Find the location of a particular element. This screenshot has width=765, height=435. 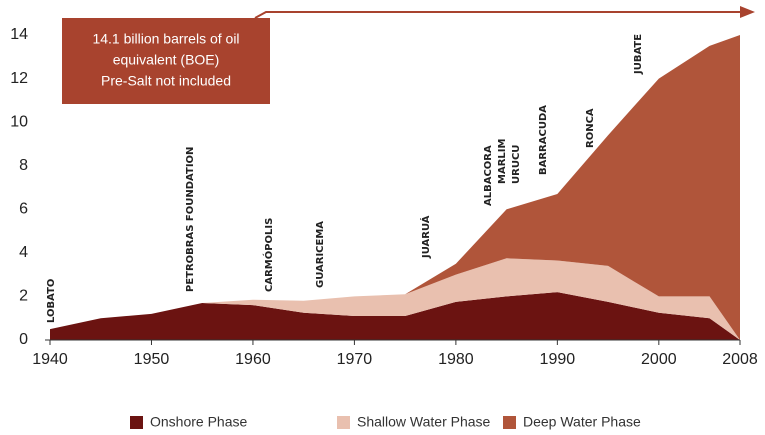

x-tick-label: 1940 is located at coordinates (50, 359).